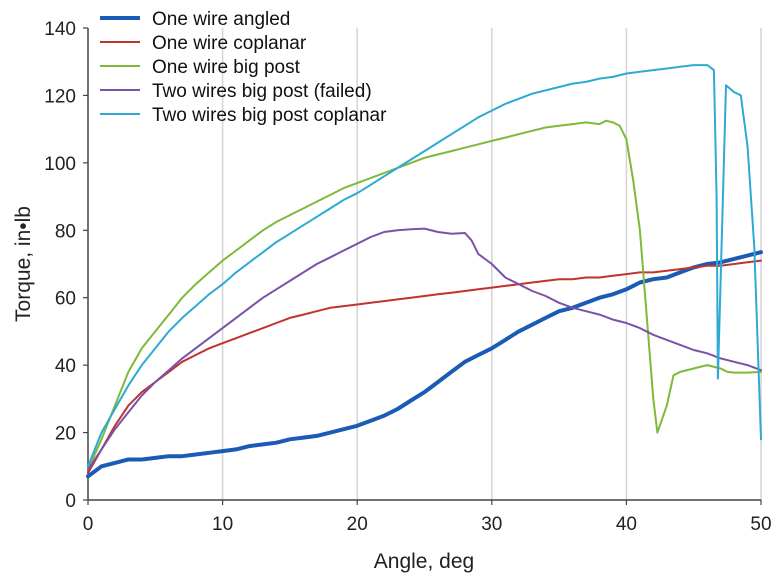 The height and width of the screenshot is (576, 773). Describe the element at coordinates (65, 366) in the screenshot. I see `y-tick-label-40: 40` at that location.